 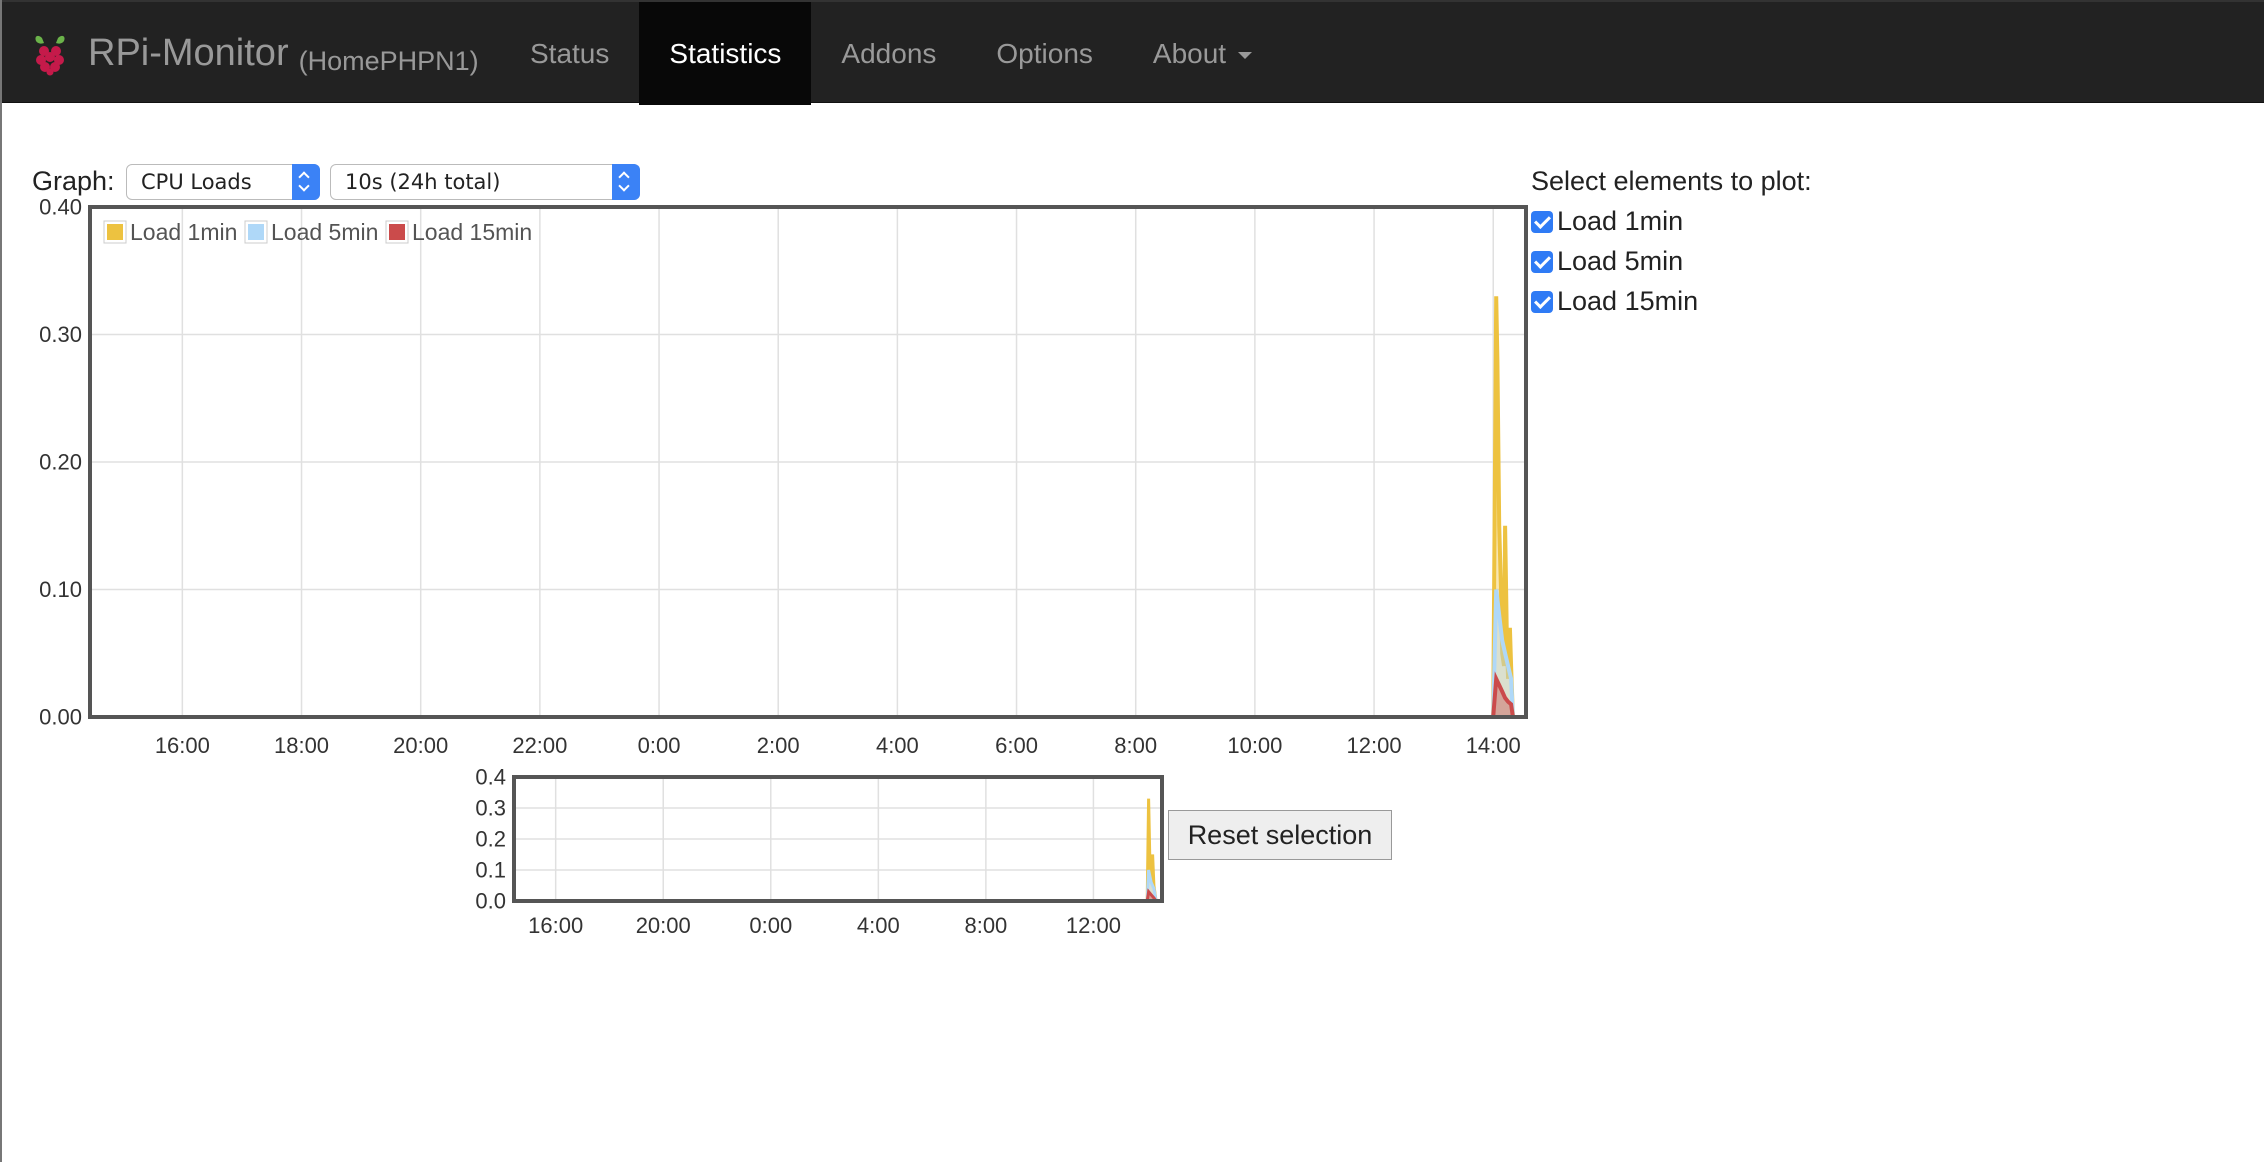 I want to click on y-tick-label: 0.00, so click(x=60, y=717).